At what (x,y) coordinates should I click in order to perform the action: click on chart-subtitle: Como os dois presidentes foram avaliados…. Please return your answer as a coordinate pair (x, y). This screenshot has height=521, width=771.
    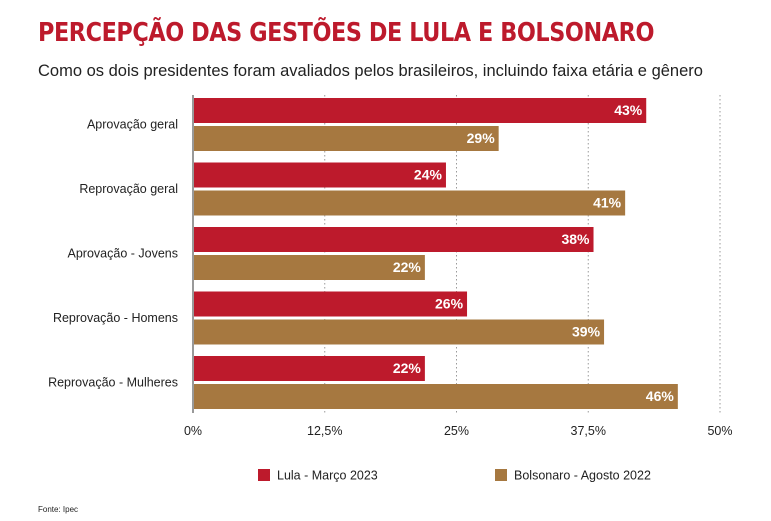
    Looking at the image, I should click on (370, 71).